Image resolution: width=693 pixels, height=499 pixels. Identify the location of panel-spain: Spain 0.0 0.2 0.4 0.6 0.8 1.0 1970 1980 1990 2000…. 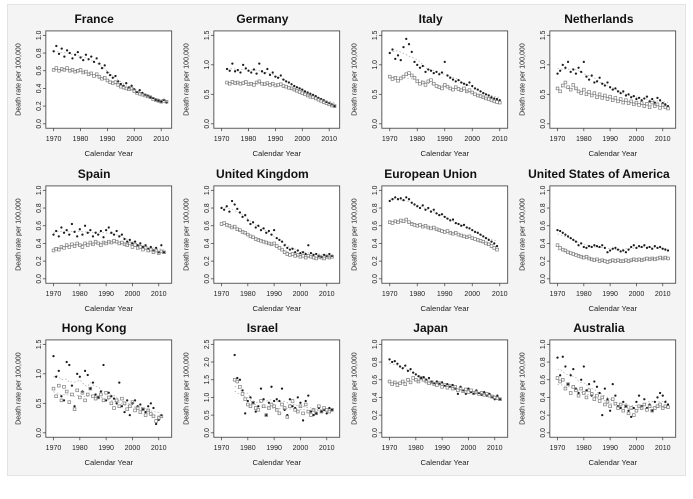
(94, 239).